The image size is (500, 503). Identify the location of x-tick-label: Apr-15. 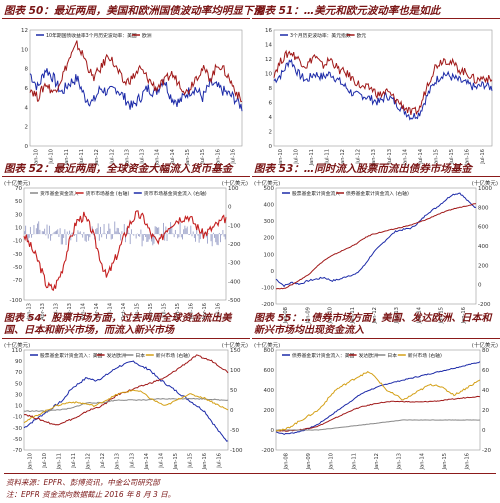
(151, 311).